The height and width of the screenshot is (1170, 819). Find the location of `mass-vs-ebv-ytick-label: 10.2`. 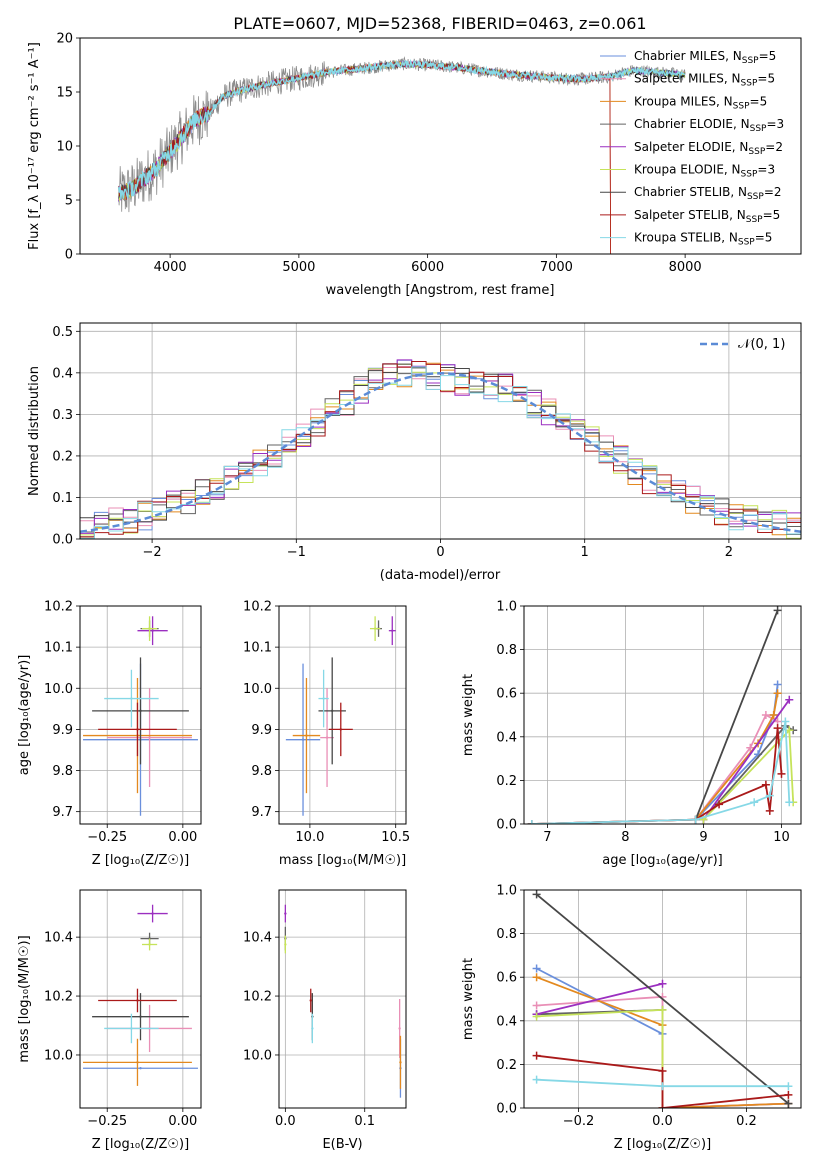

mass-vs-ebv-ytick-label: 10.2 is located at coordinates (257, 997).